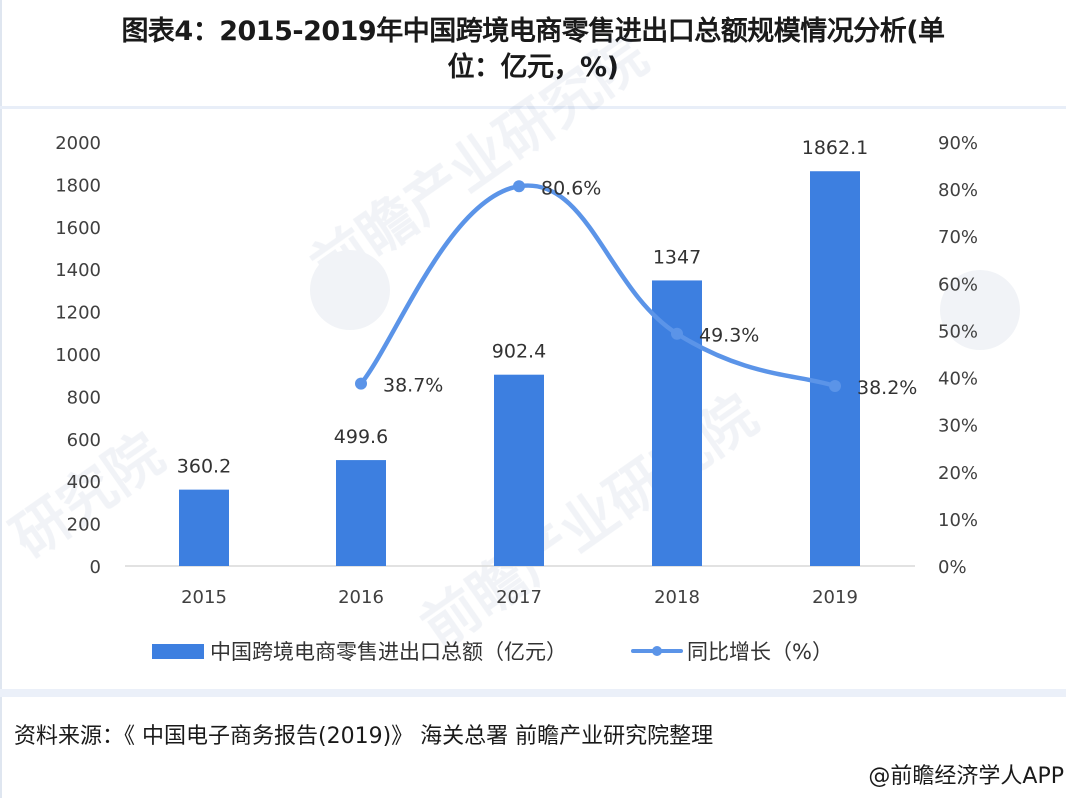 This screenshot has width=1066, height=798. Describe the element at coordinates (729, 336) in the screenshot. I see `growth-value-label: 49.3%` at that location.